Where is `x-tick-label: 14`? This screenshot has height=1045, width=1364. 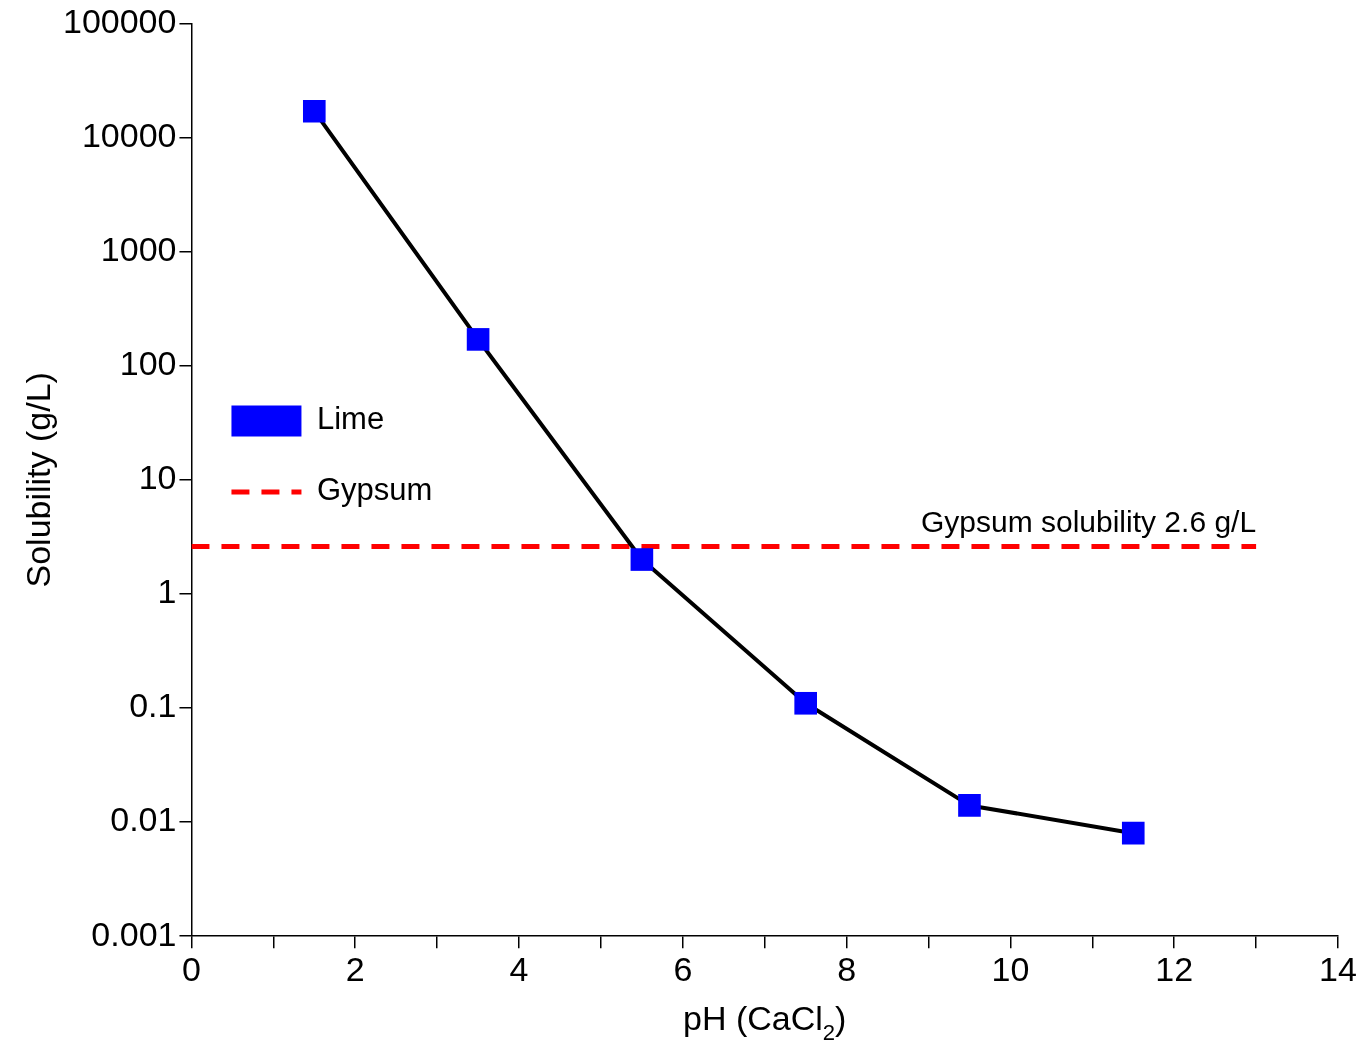
x-tick-label: 14 is located at coordinates (1338, 968).